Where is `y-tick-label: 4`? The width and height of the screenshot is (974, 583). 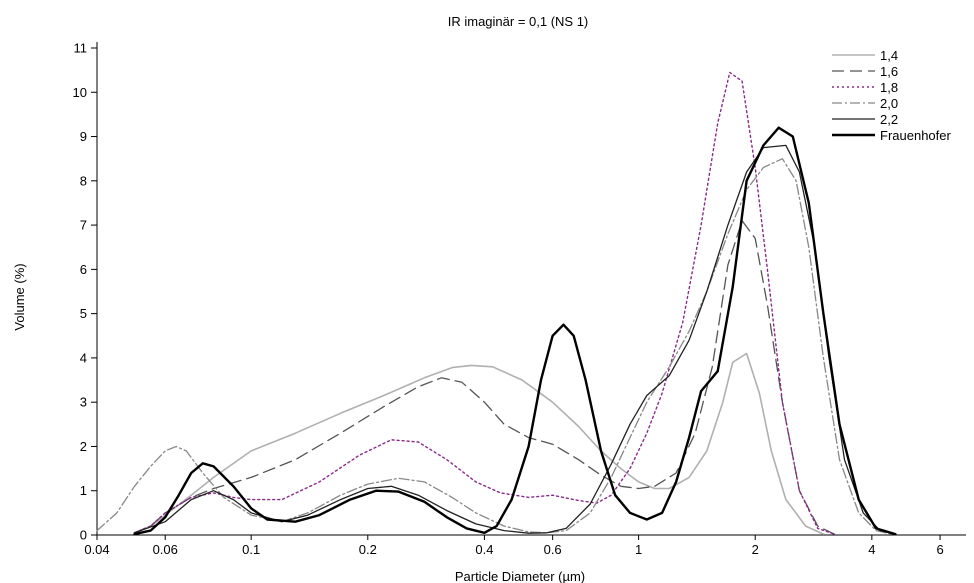
y-tick-label: 4 is located at coordinates (83, 357).